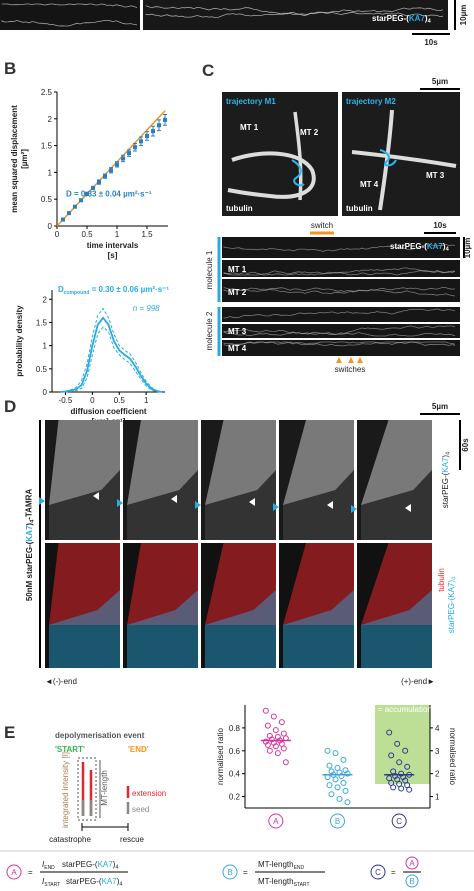 This screenshot has width=474, height=891. What do you see at coordinates (398, 709) in the screenshot?
I see `annotation: >1 = accumulation` at bounding box center [398, 709].